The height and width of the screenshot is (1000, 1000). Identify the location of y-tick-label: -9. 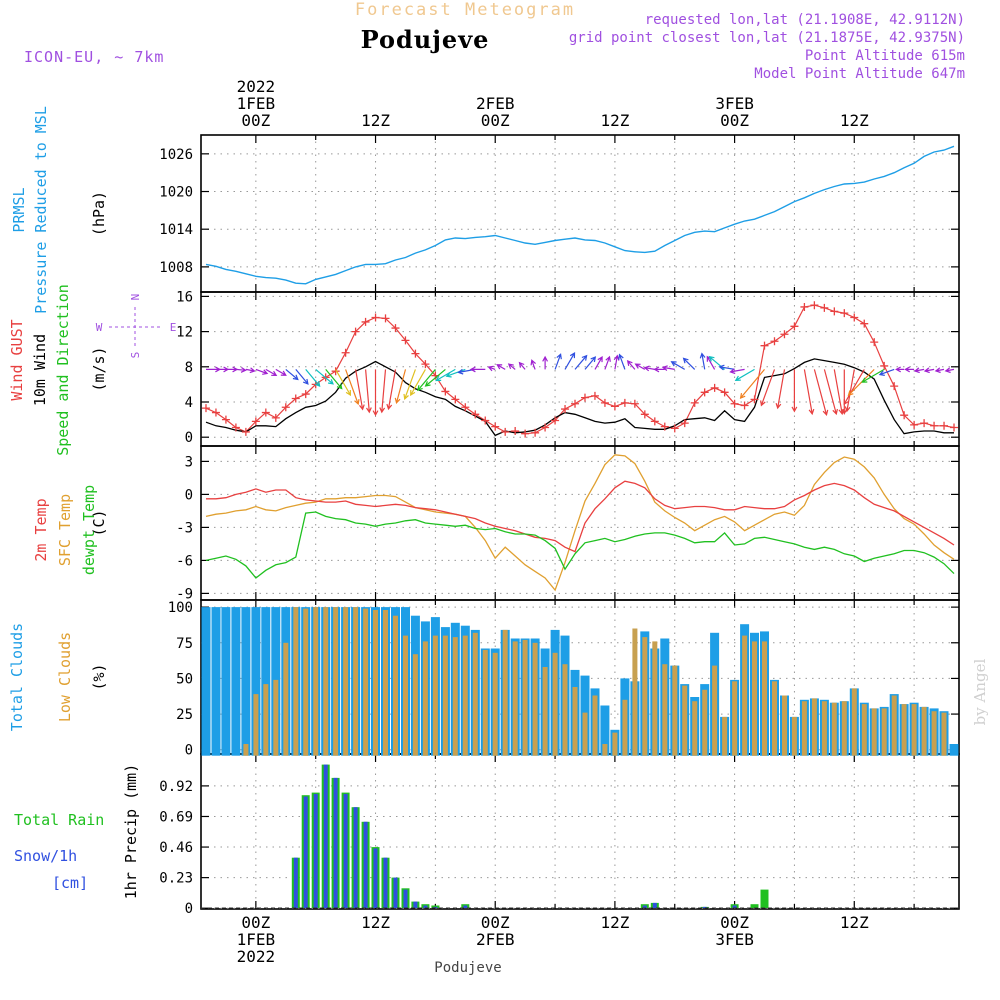
(184, 594).